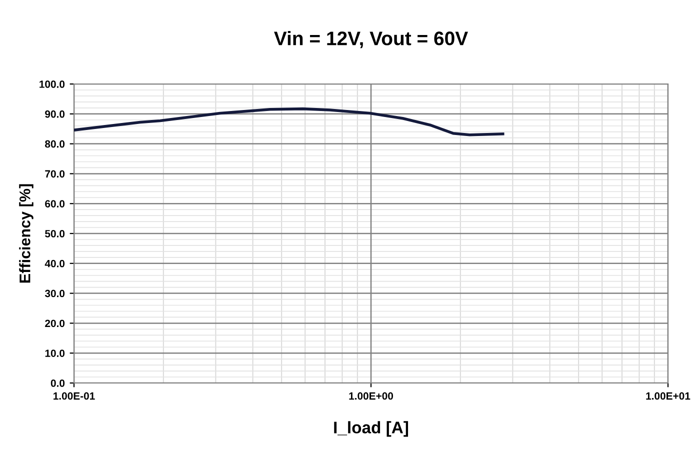 This screenshot has height=464, width=700. I want to click on x-tick-label: 1.00E-01, so click(74, 396).